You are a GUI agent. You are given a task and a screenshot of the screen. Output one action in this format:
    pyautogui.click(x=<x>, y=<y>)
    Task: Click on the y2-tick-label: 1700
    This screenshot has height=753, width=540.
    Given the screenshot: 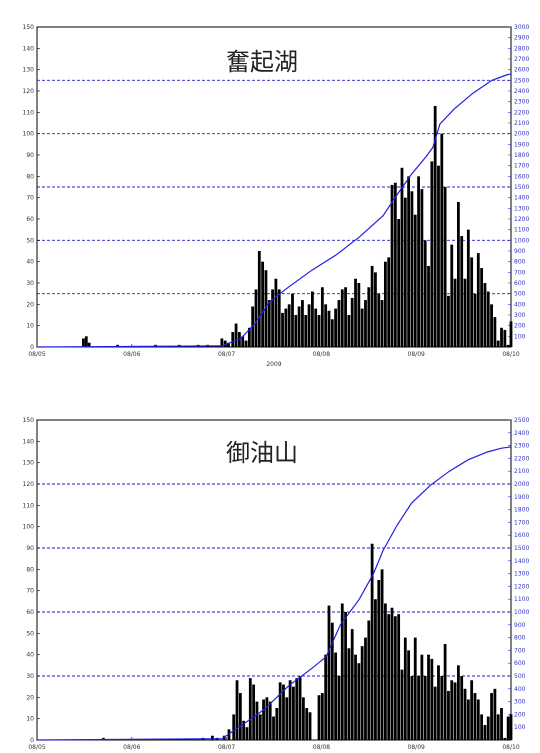 What is the action you would take?
    pyautogui.click(x=521, y=166)
    